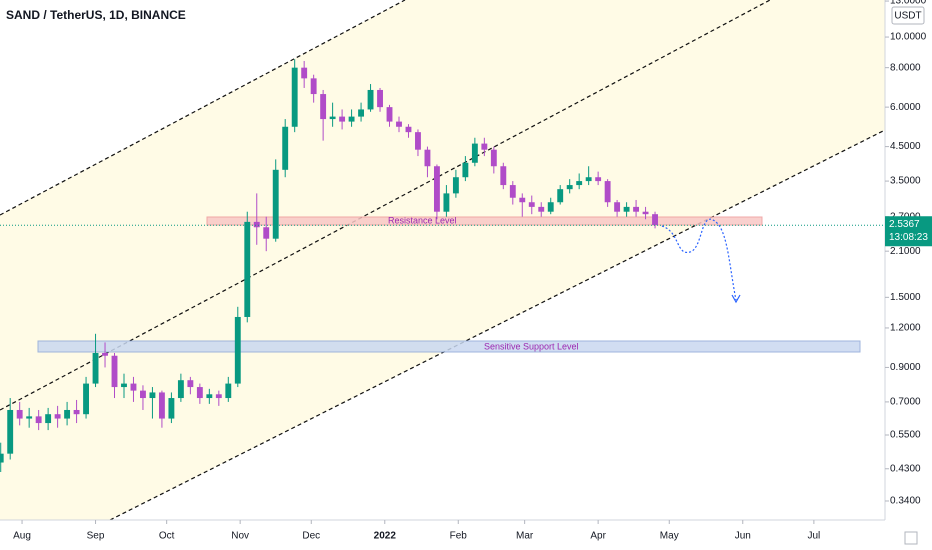 The image size is (932, 550). I want to click on x-tick-label: Sep, so click(96, 536).